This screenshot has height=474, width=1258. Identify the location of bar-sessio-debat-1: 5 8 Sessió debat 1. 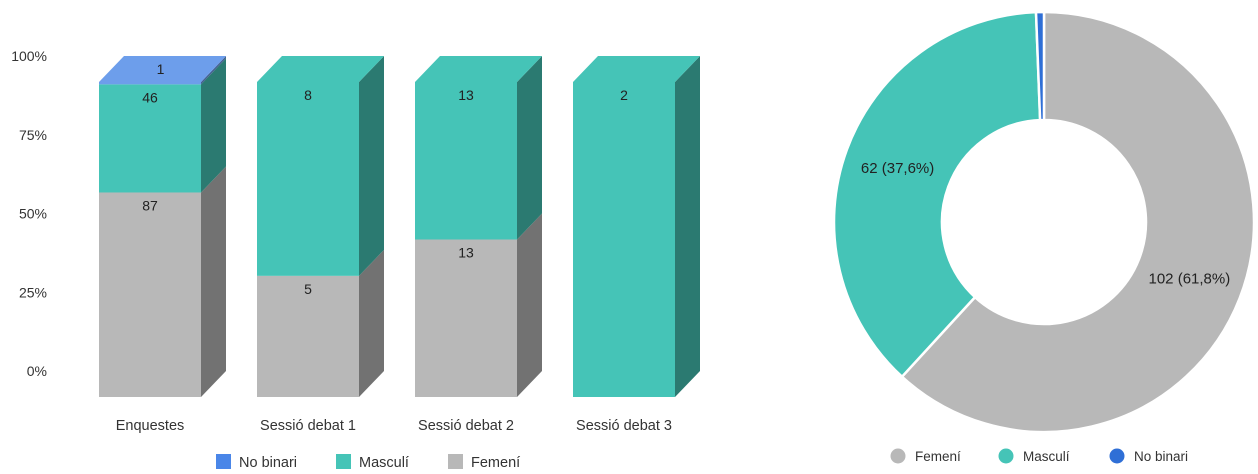
(320, 245).